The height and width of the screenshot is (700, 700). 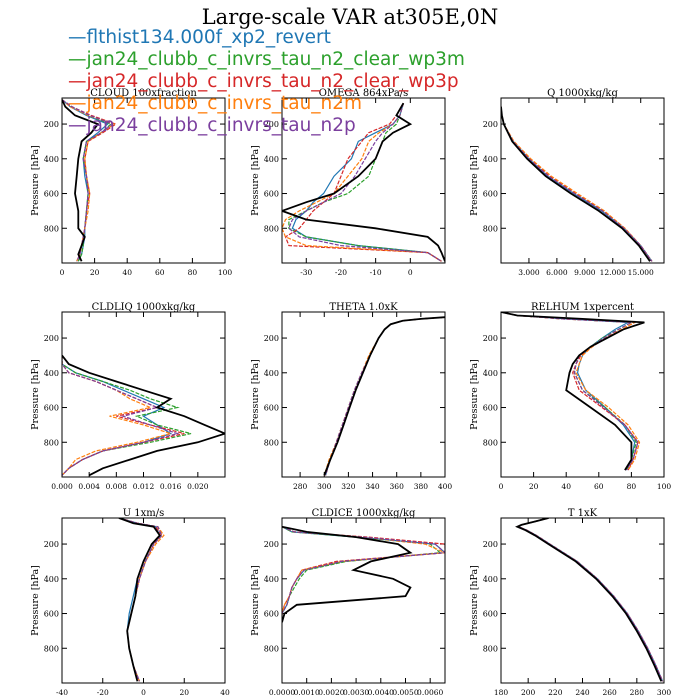 I want to click on x-tick-label: 240, so click(x=582, y=692).